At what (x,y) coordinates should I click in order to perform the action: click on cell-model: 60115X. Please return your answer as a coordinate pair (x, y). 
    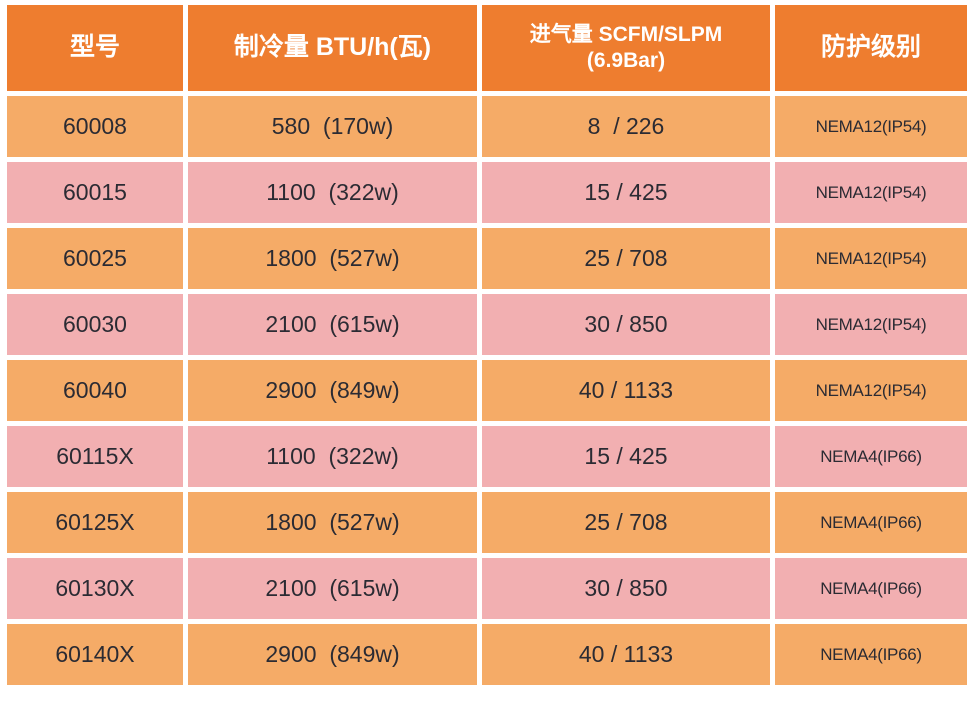
    Looking at the image, I should click on (95, 456).